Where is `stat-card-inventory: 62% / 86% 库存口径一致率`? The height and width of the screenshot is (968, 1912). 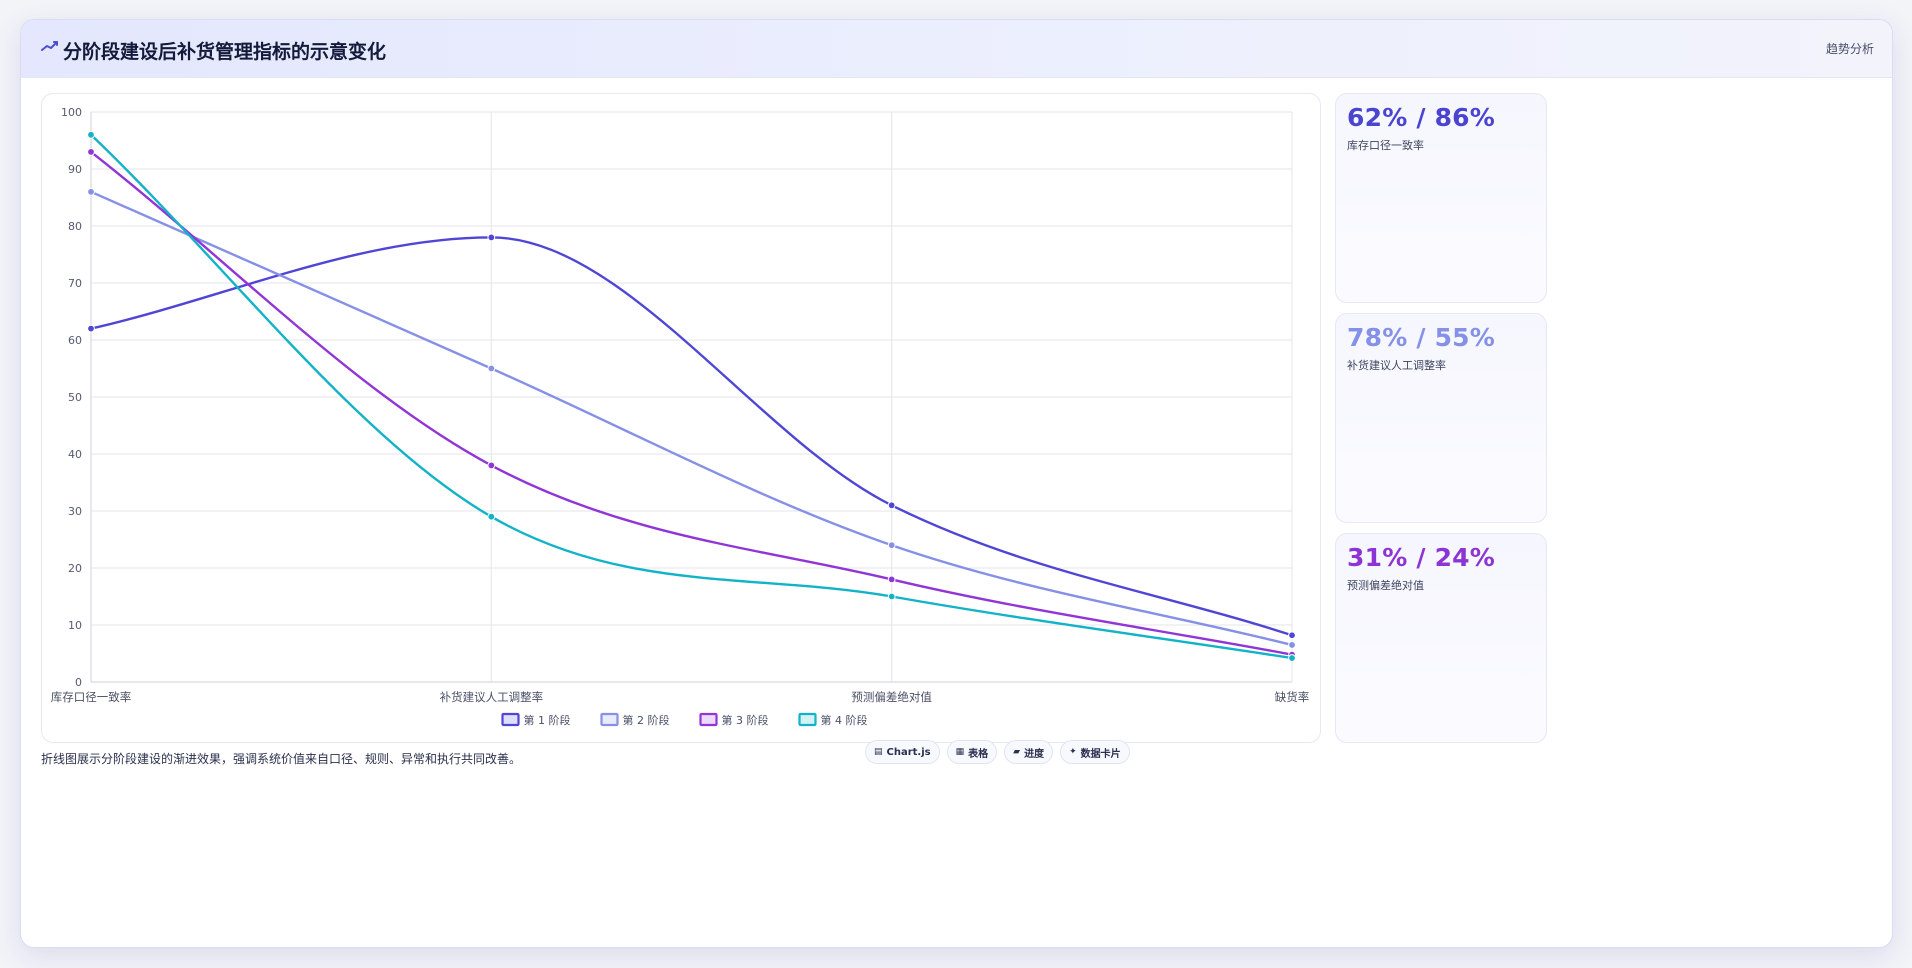 stat-card-inventory: 62% / 86% 库存口径一致率 is located at coordinates (1441, 198).